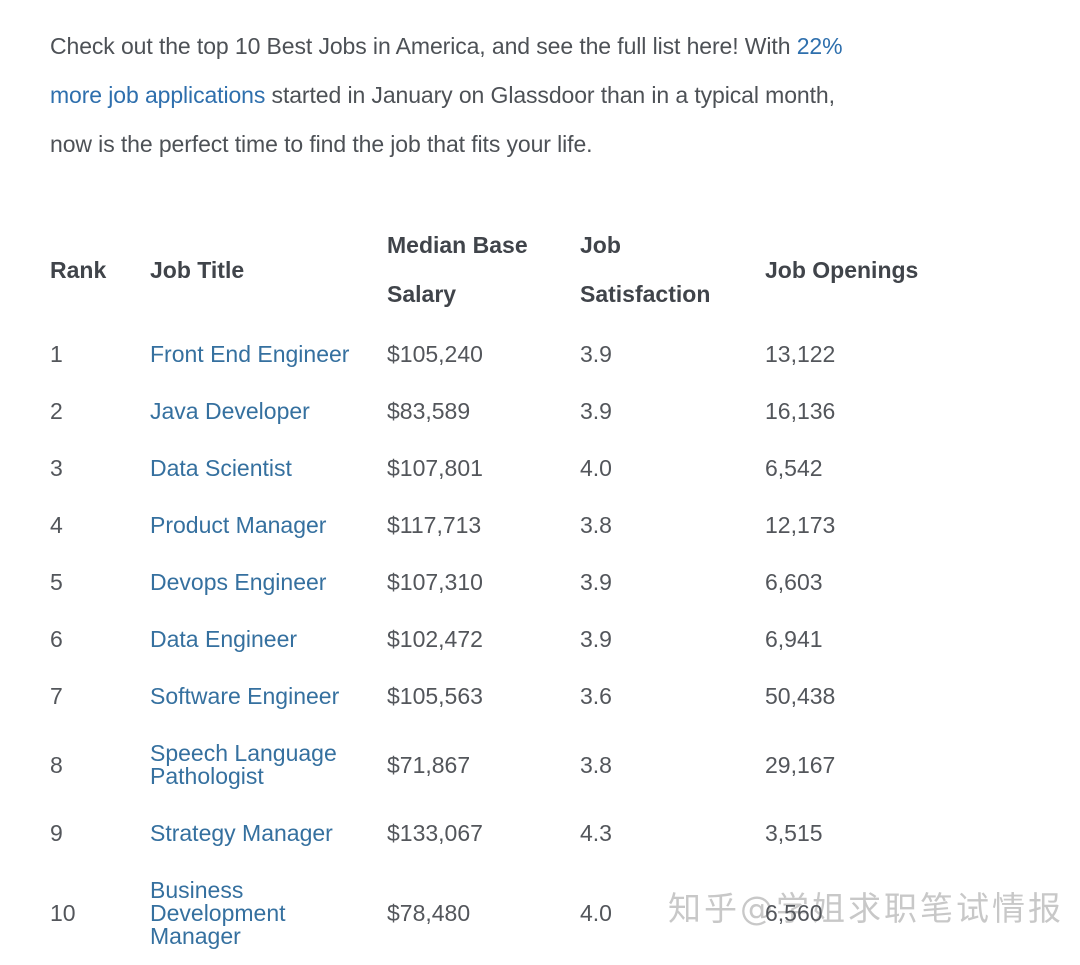 This screenshot has width=1080, height=965. What do you see at coordinates (435, 833) in the screenshot?
I see `salary-cell: $133,067` at bounding box center [435, 833].